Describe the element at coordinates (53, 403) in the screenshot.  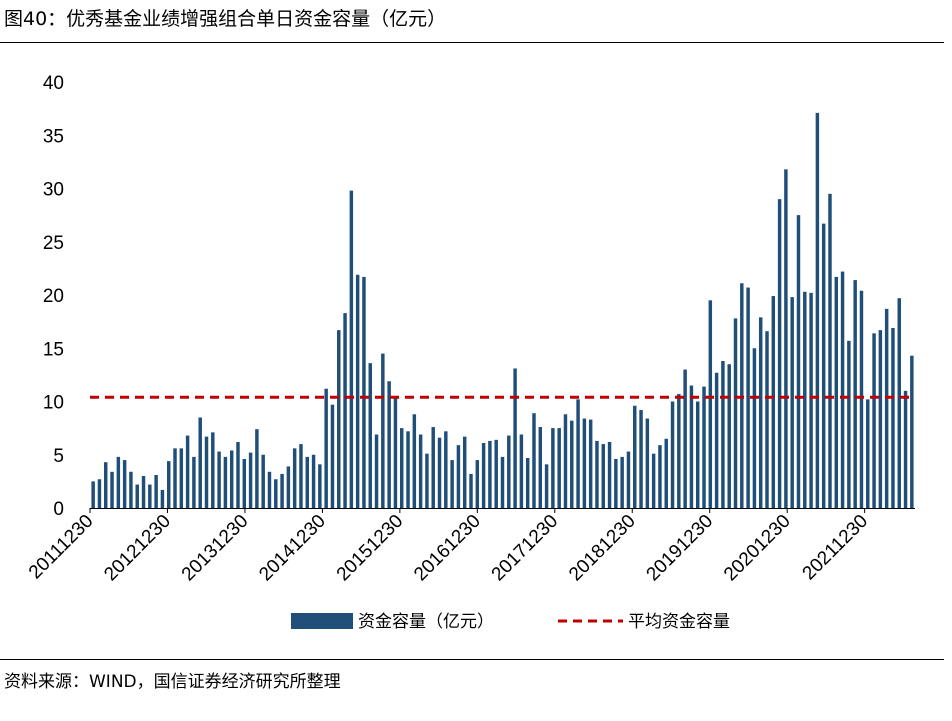
I see `y-tick-label: 10` at that location.